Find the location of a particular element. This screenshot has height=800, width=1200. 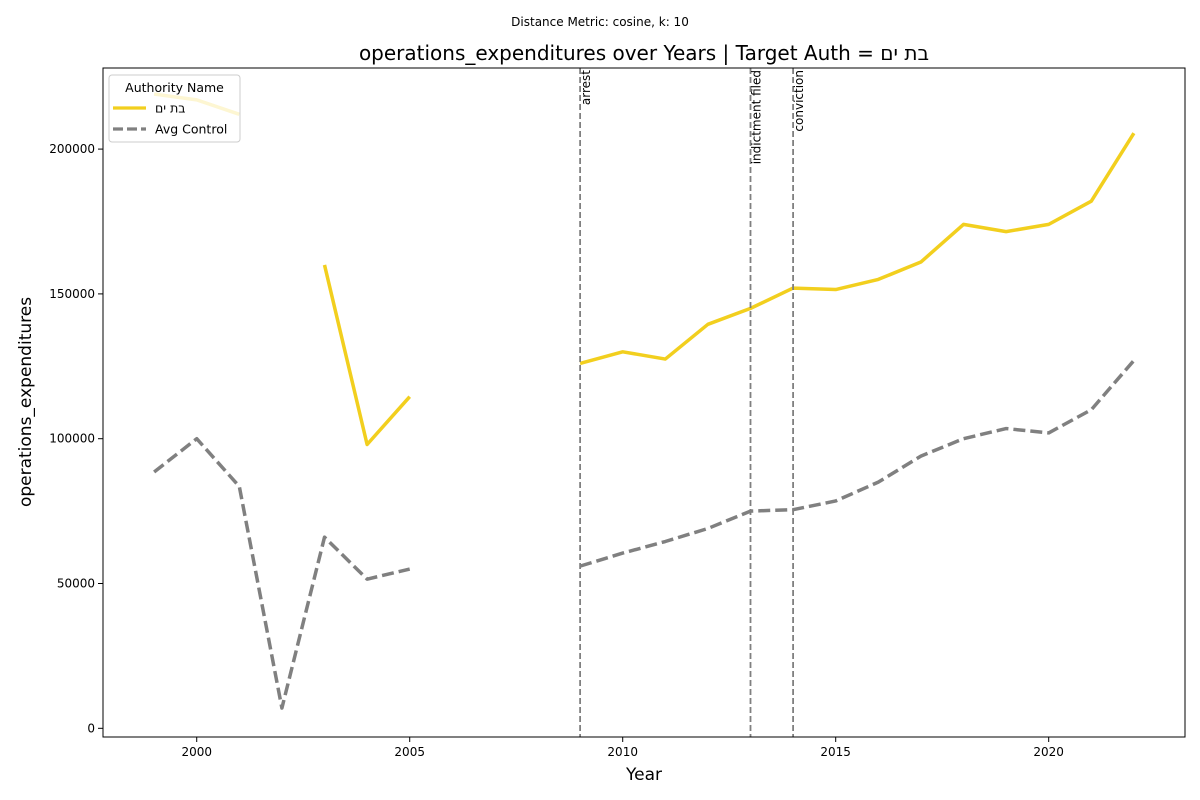

legend-box is located at coordinates (174, 108).